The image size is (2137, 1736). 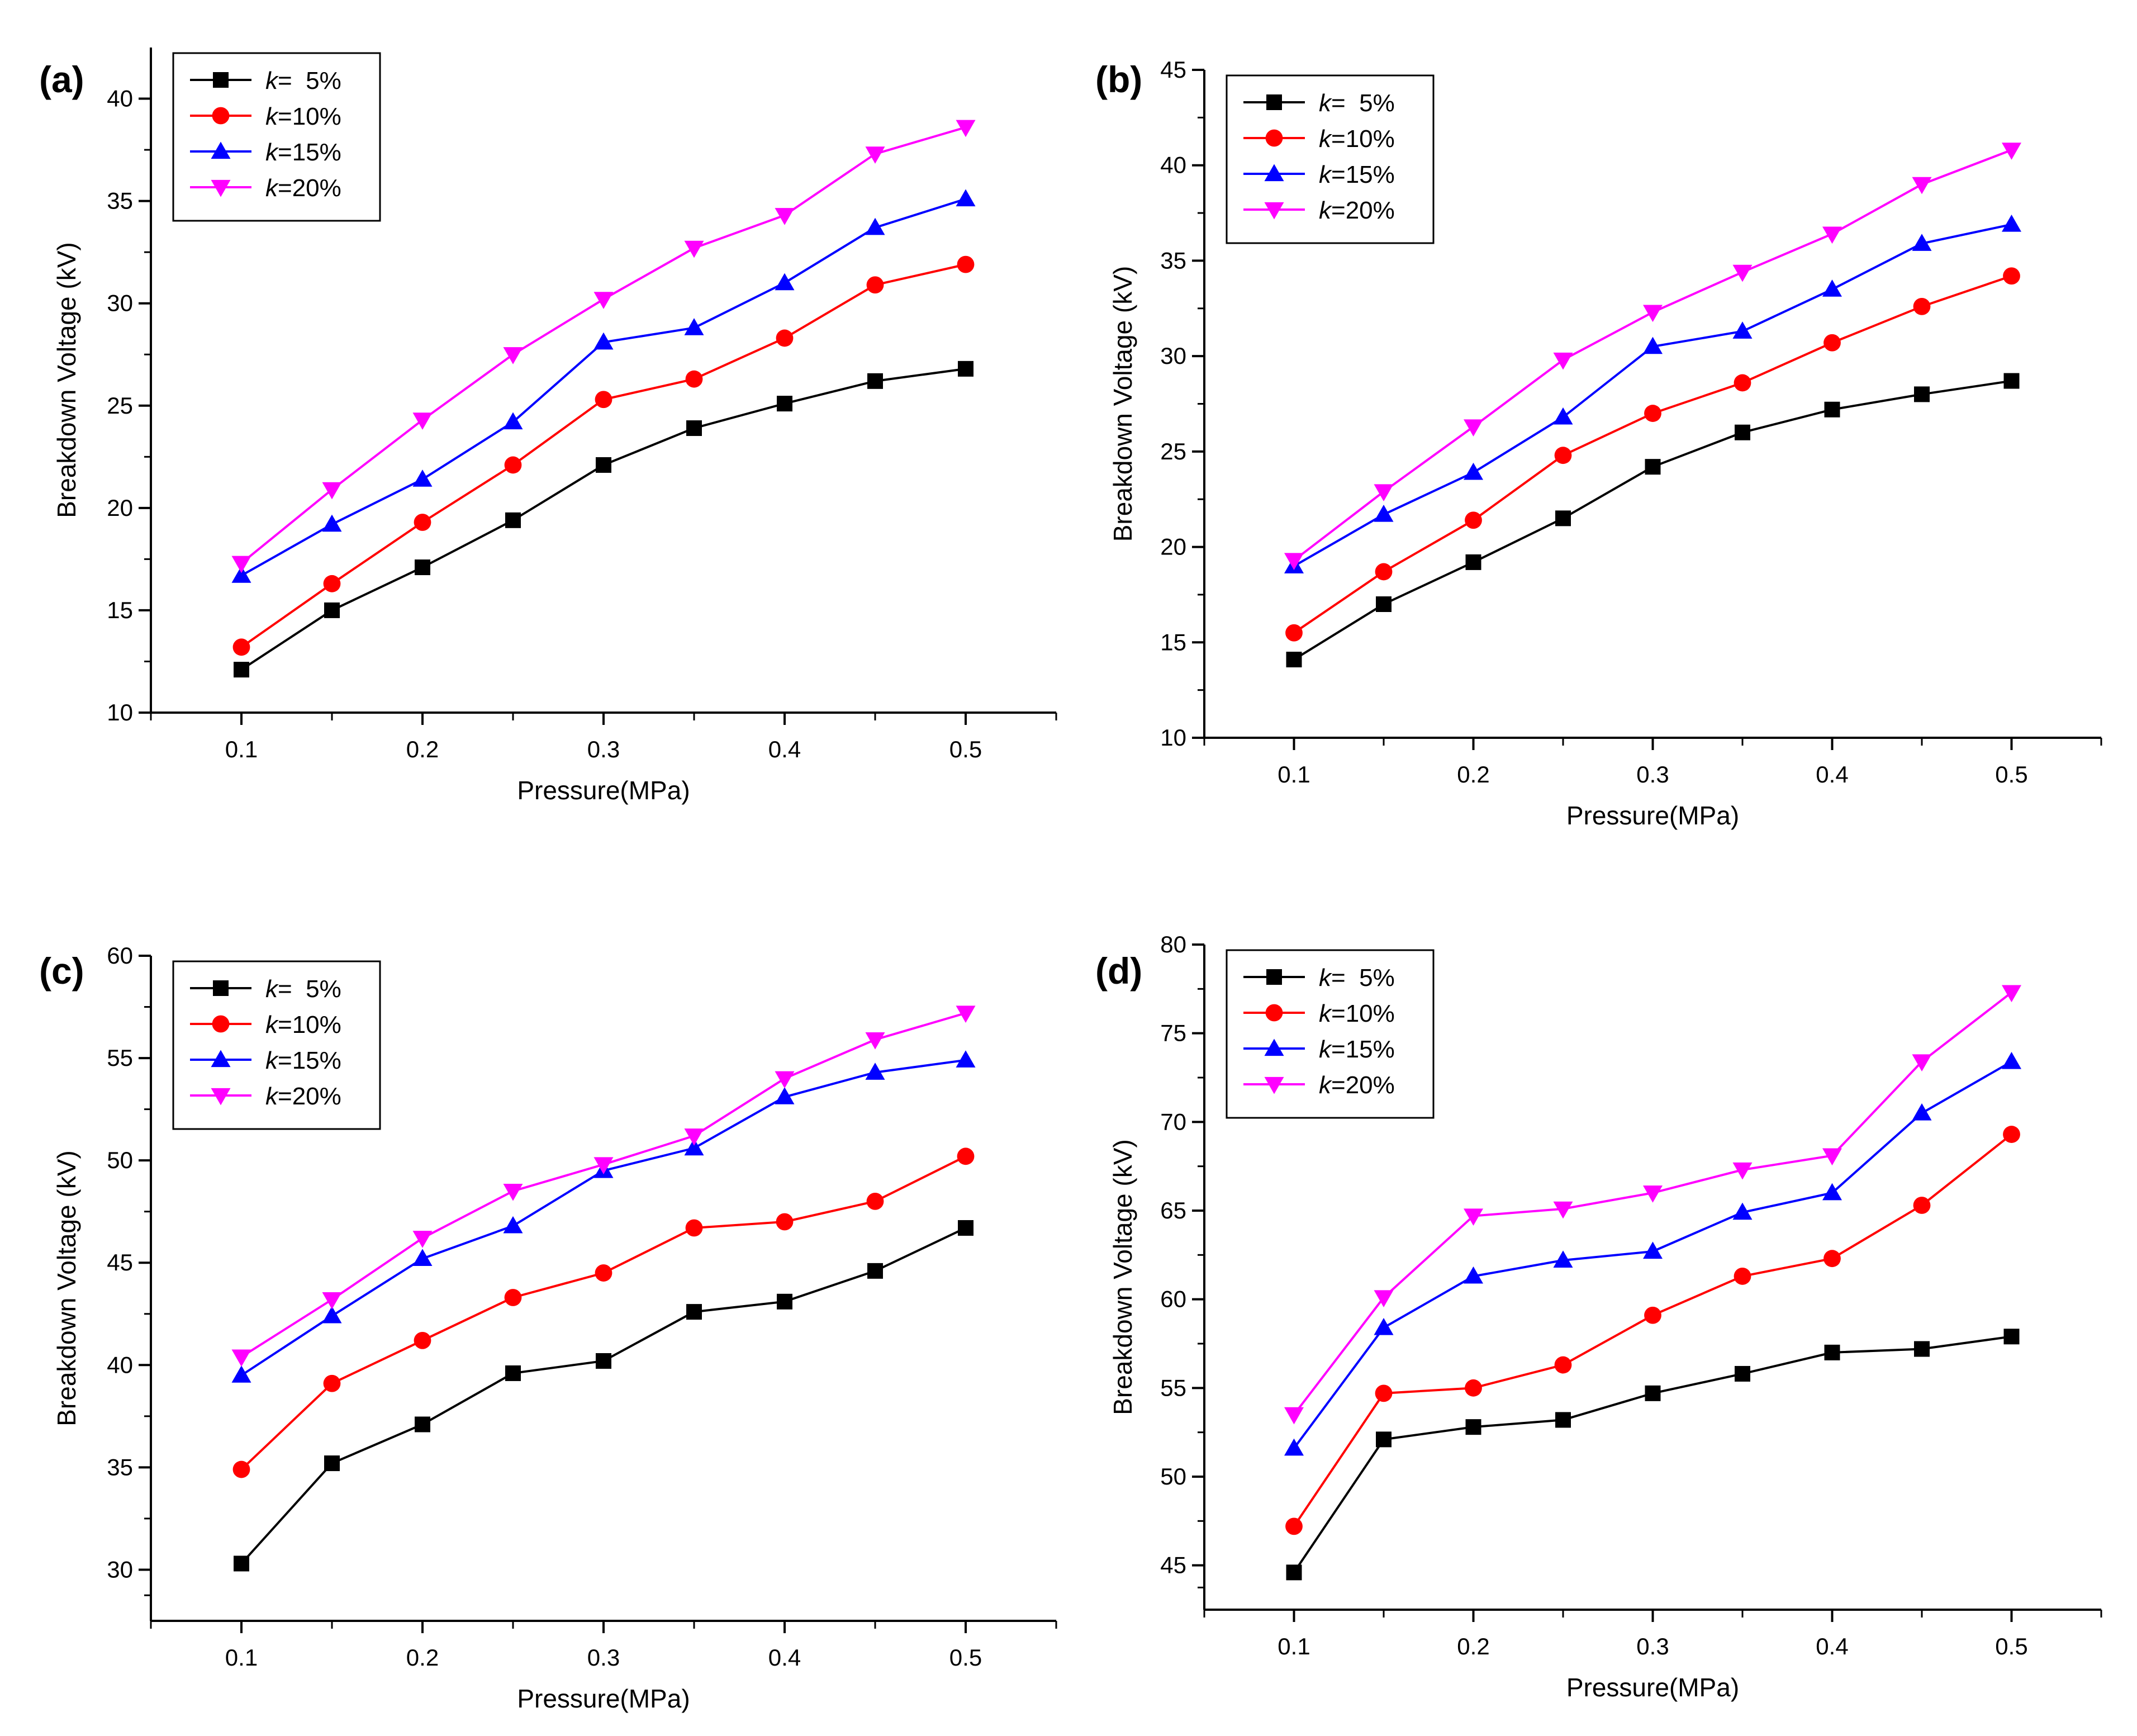 What do you see at coordinates (242, 749) in the screenshot?
I see `x-tick-label: 0.1` at bounding box center [242, 749].